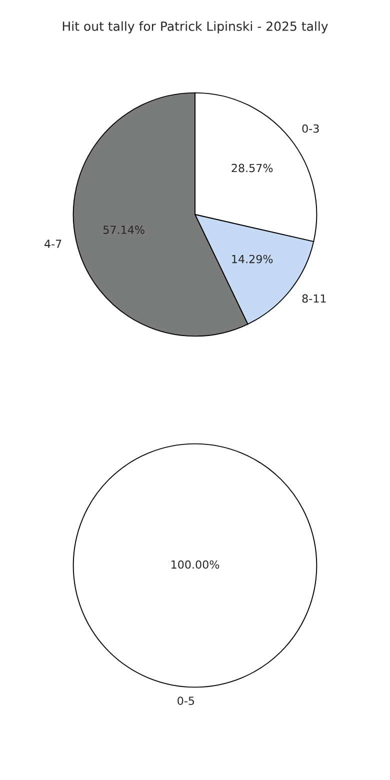 The height and width of the screenshot is (780, 390). I want to click on data-label: 28.57%, so click(252, 168).